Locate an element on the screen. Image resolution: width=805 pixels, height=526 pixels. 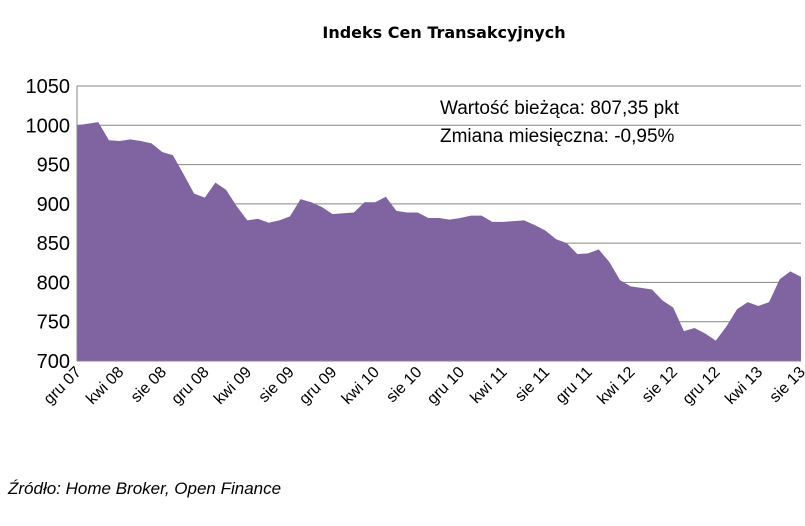
y-tick-label: 850 is located at coordinates (53, 244).